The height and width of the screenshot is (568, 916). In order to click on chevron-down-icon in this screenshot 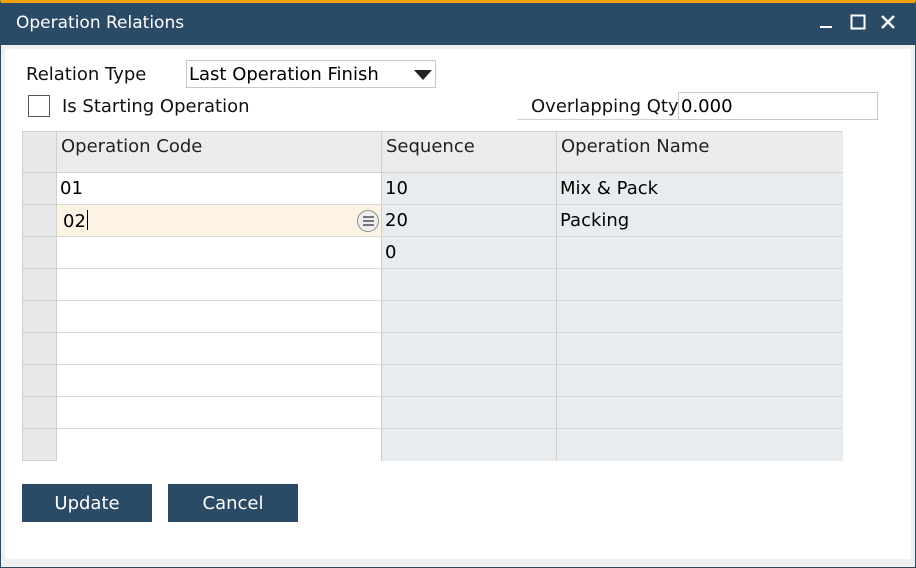, I will do `click(423, 75)`.